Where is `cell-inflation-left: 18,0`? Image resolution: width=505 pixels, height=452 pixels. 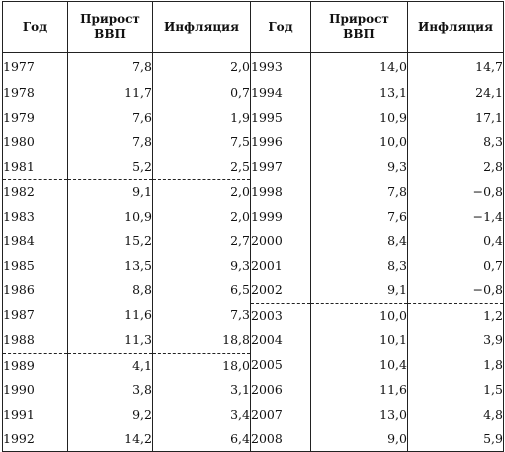 cell-inflation-left: 18,0 is located at coordinates (201, 365).